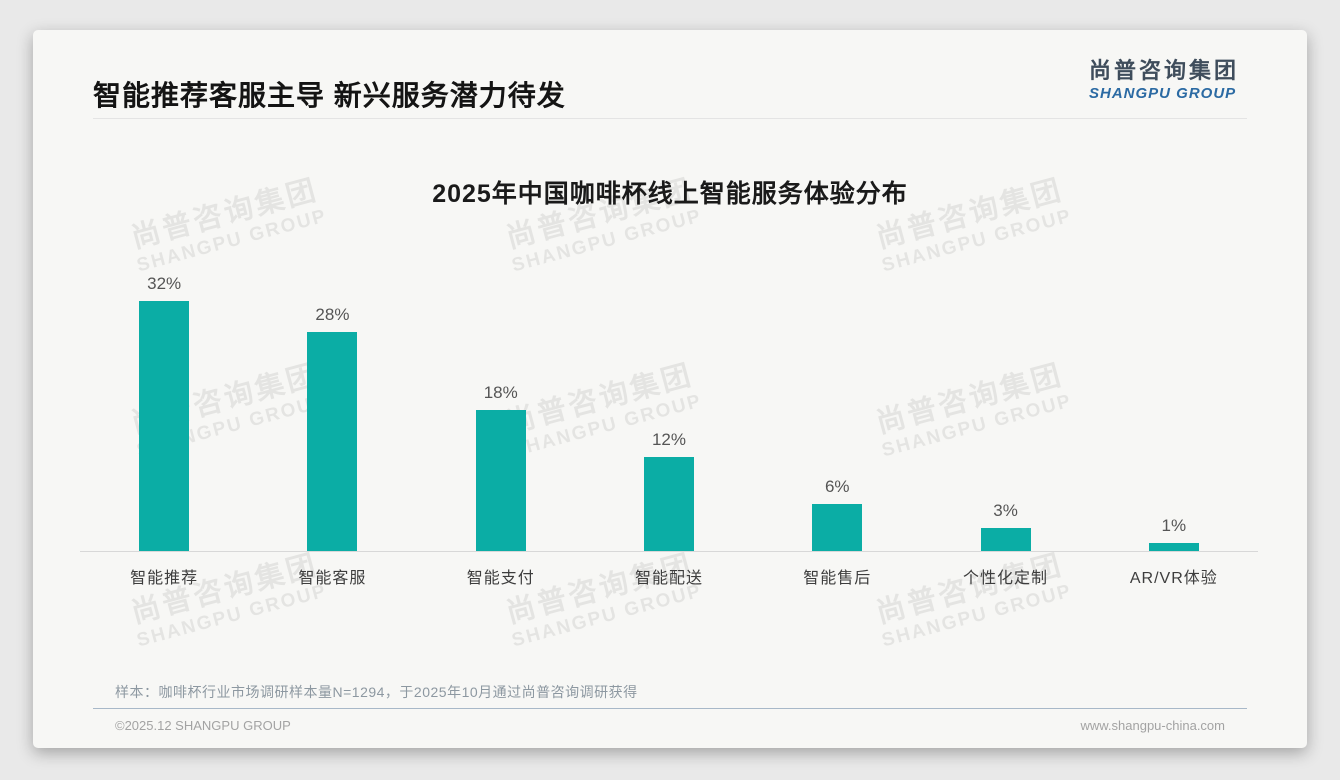  I want to click on footer-divider, so click(670, 708).